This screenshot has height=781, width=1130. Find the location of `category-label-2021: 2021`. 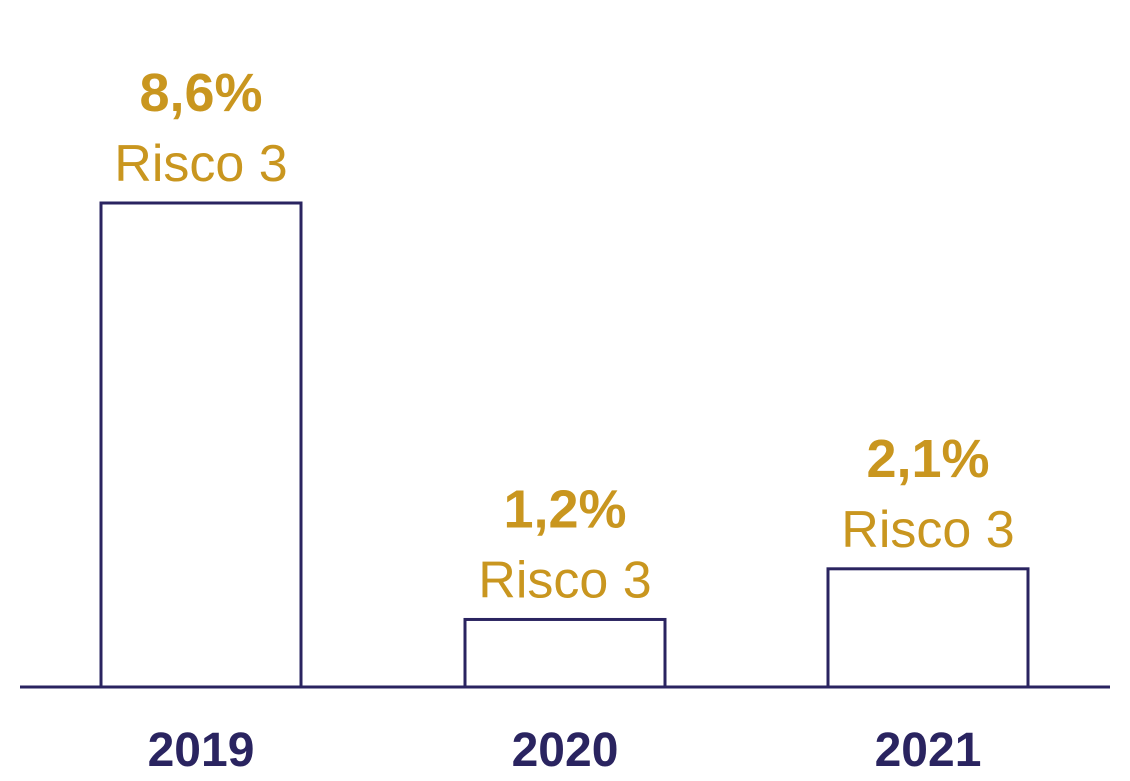

category-label-2021: 2021 is located at coordinates (928, 750).